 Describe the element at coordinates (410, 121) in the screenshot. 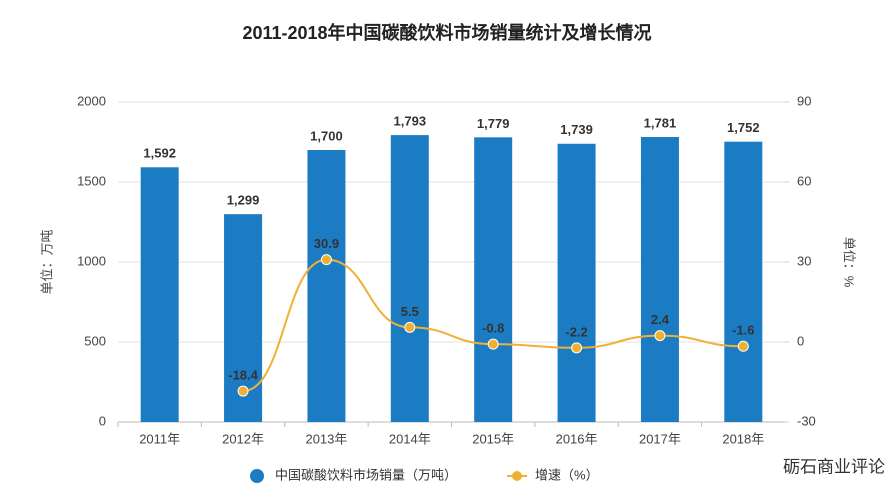

I see `data-label: 1,793` at that location.